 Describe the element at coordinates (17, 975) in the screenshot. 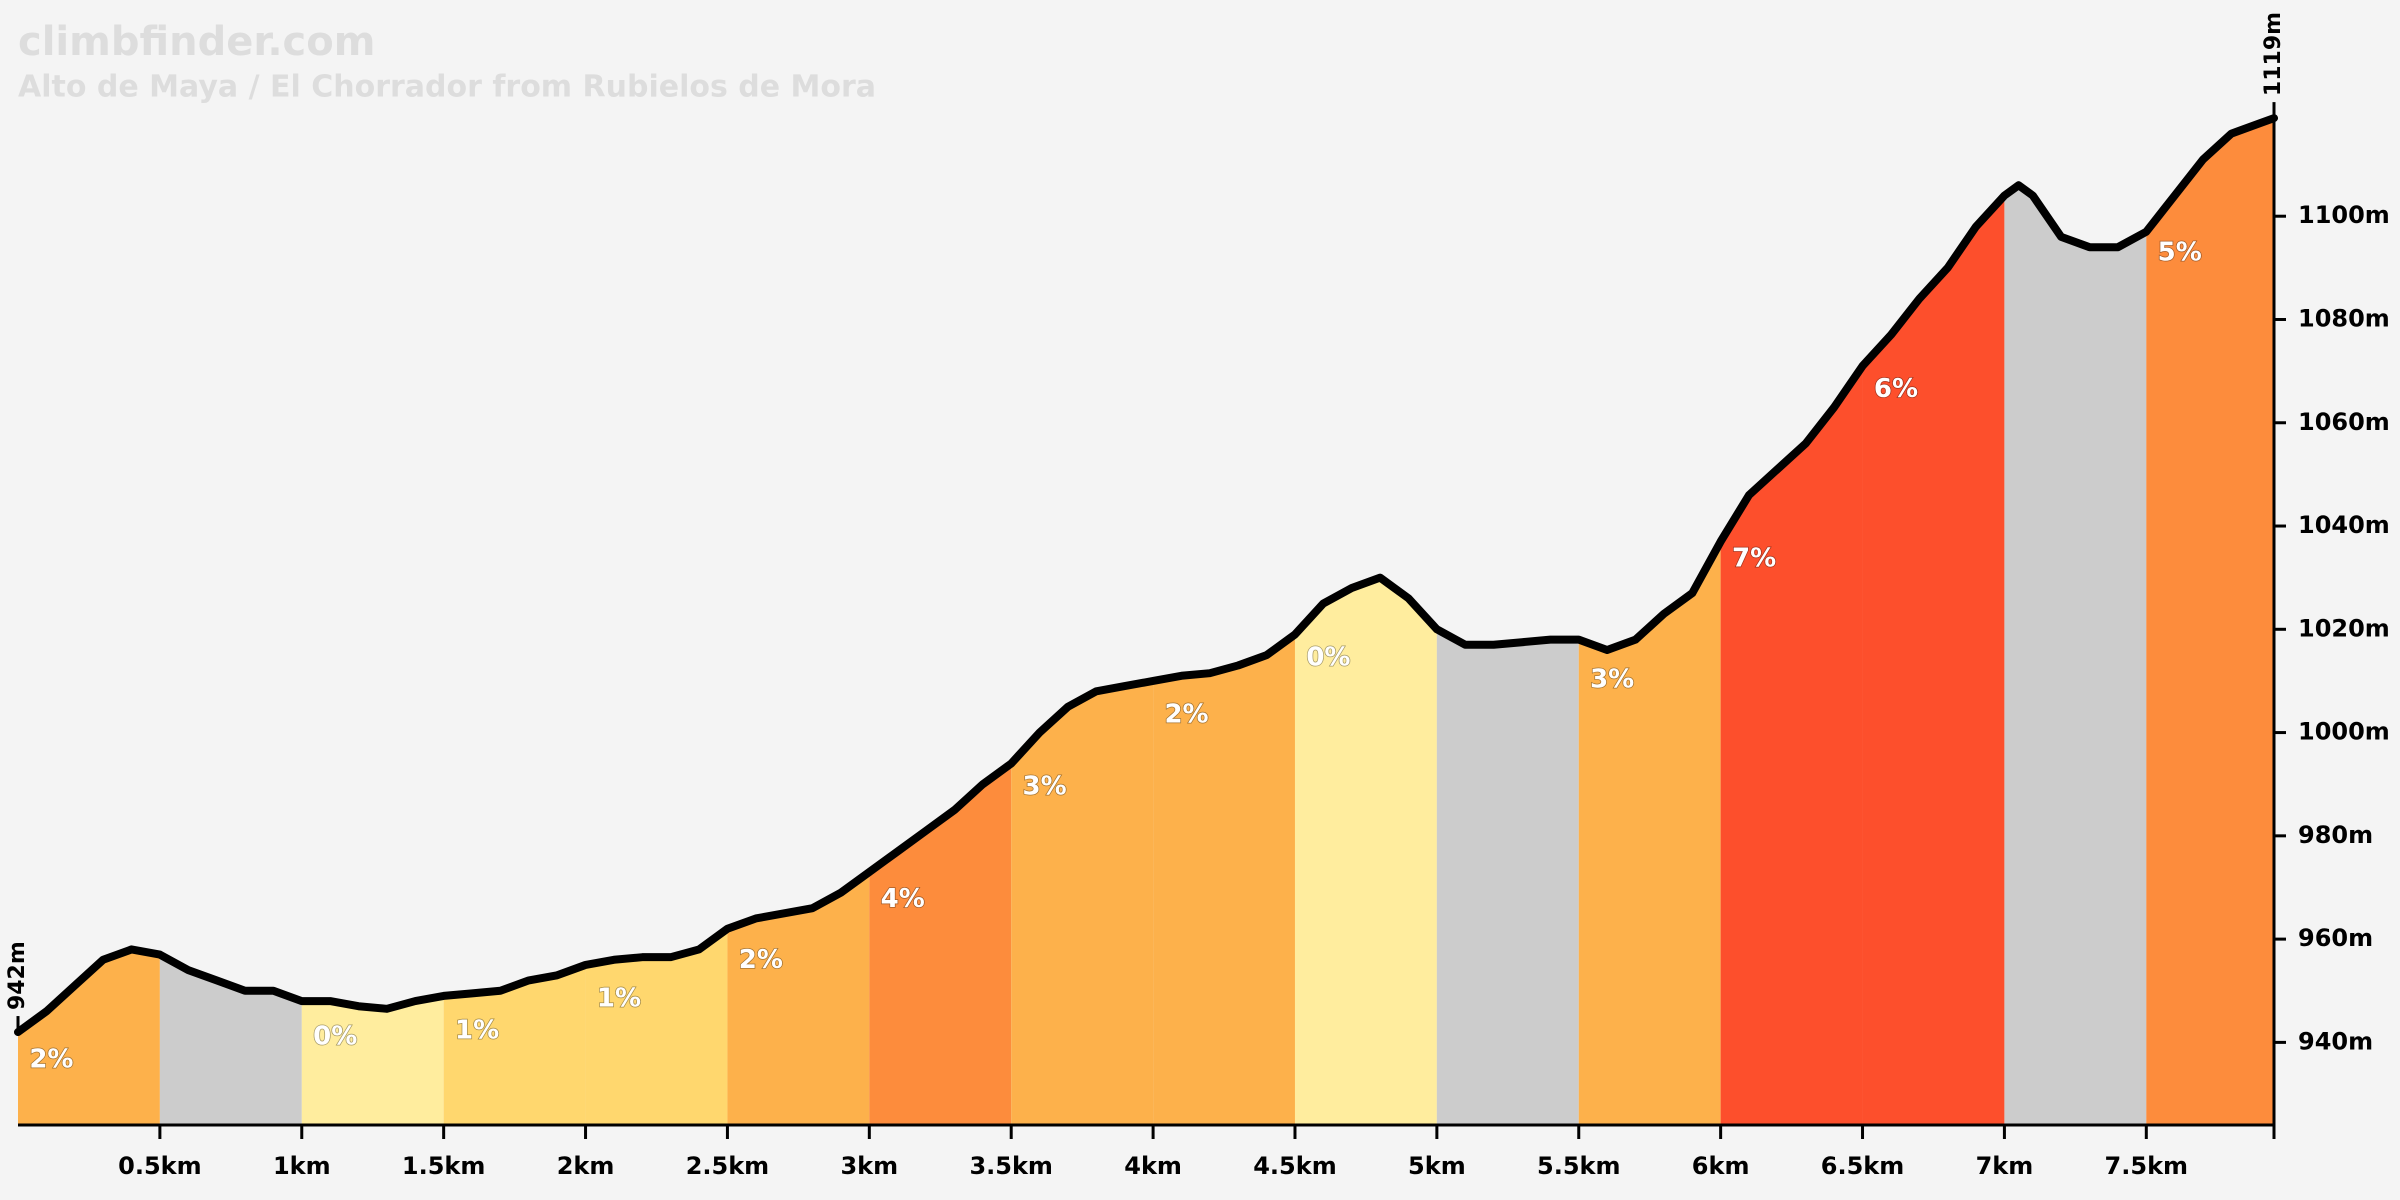

I see `start-label: 942m` at that location.